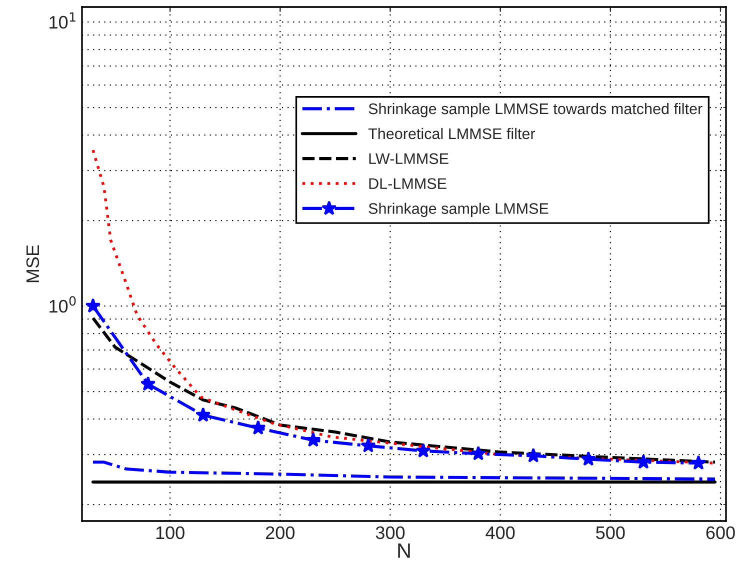 This screenshot has height=576, width=741. I want to click on x-tick-label: 500, so click(610, 533).